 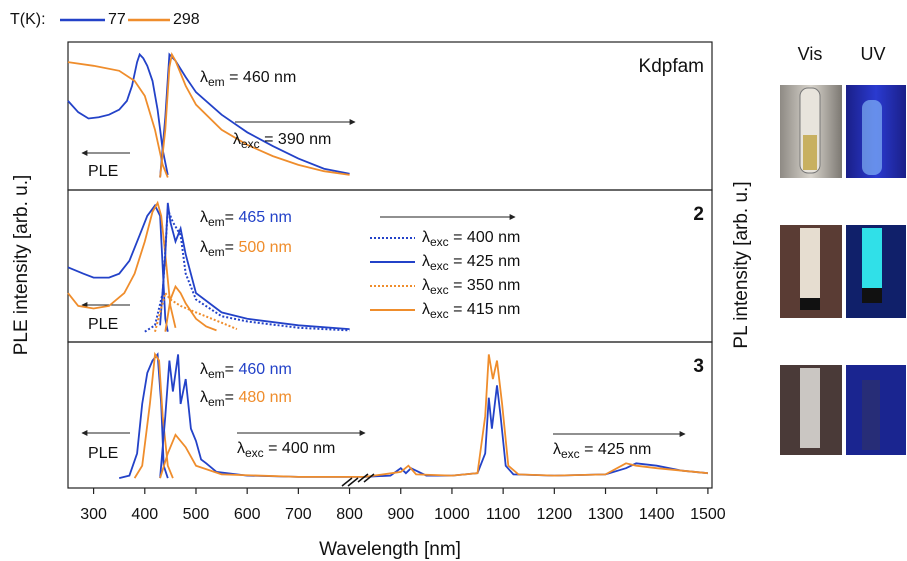 What do you see at coordinates (555, 514) in the screenshot?
I see `x-tick-label: 1200` at bounding box center [555, 514].